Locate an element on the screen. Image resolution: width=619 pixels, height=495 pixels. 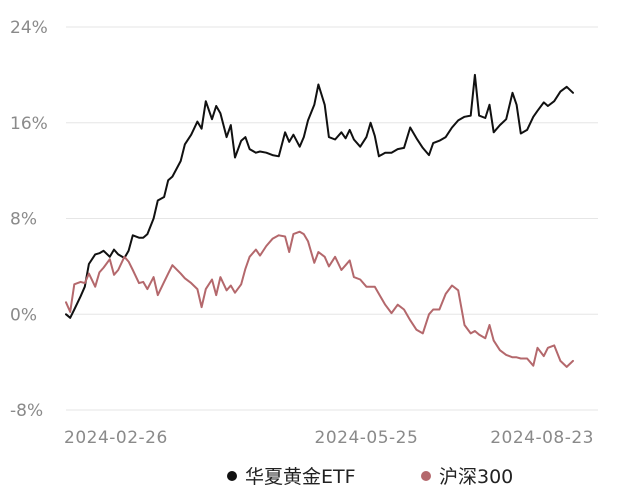
legend: 华夏黄金ETF 沪深300 is located at coordinates (370, 477).